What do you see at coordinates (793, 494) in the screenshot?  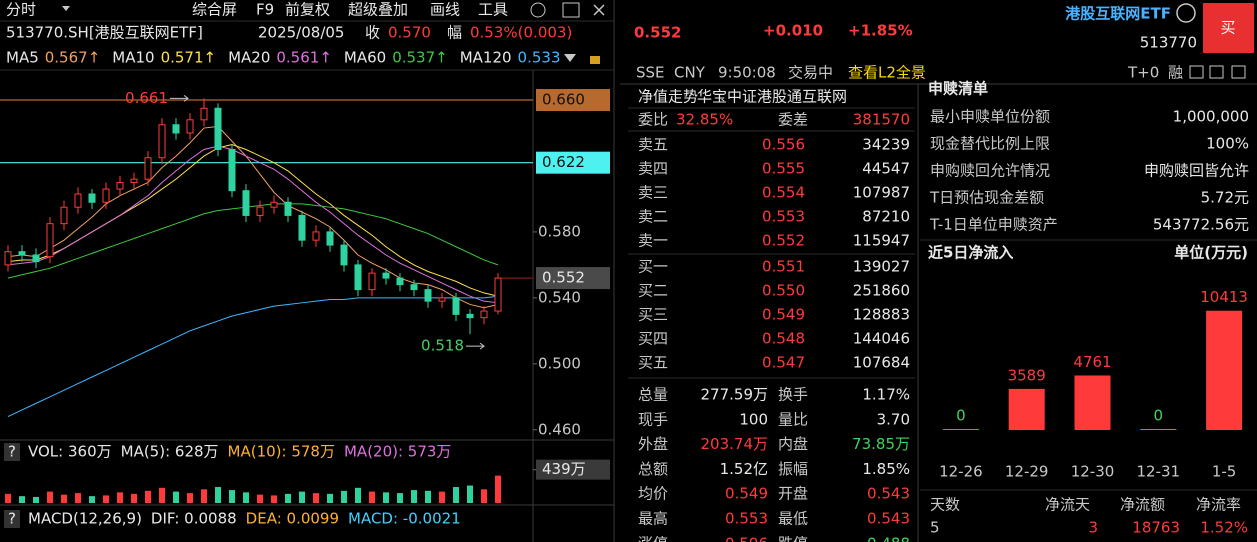 I see `stat-label: 开盘` at bounding box center [793, 494].